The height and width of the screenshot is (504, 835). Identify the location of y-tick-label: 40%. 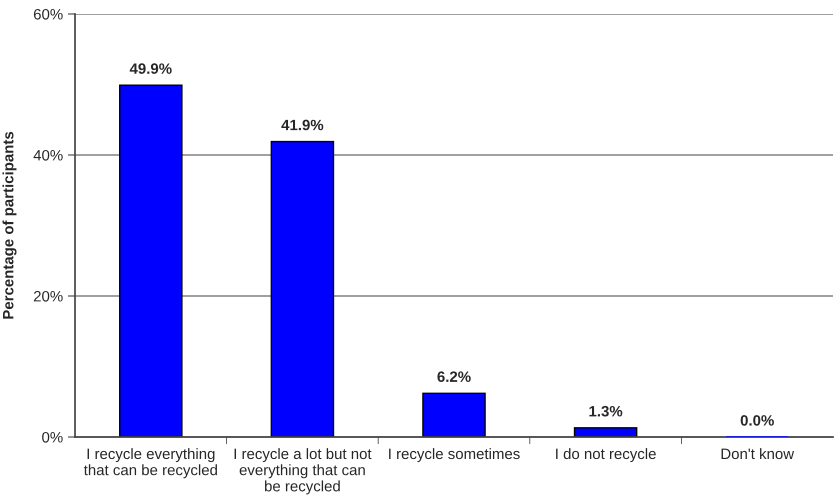
(48, 155).